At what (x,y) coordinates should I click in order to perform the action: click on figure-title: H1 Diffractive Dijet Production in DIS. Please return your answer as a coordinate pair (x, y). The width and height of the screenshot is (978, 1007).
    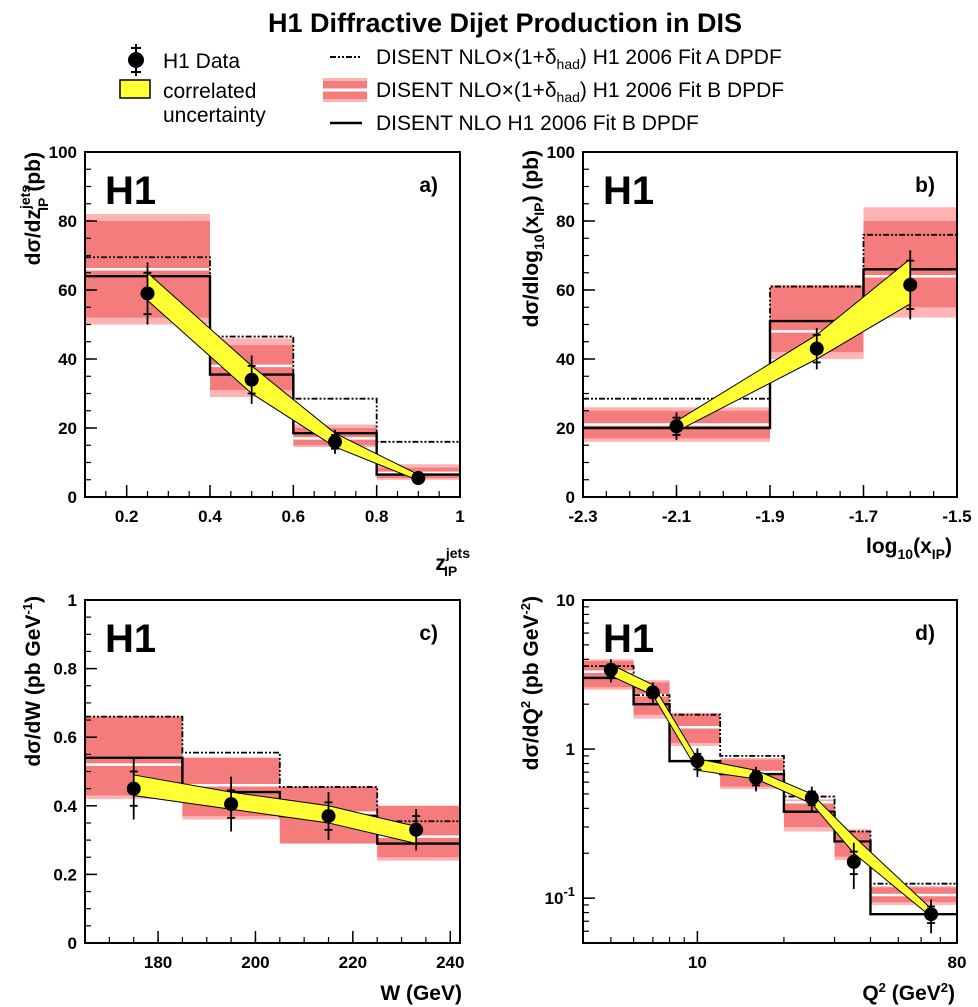
    Looking at the image, I should click on (505, 23).